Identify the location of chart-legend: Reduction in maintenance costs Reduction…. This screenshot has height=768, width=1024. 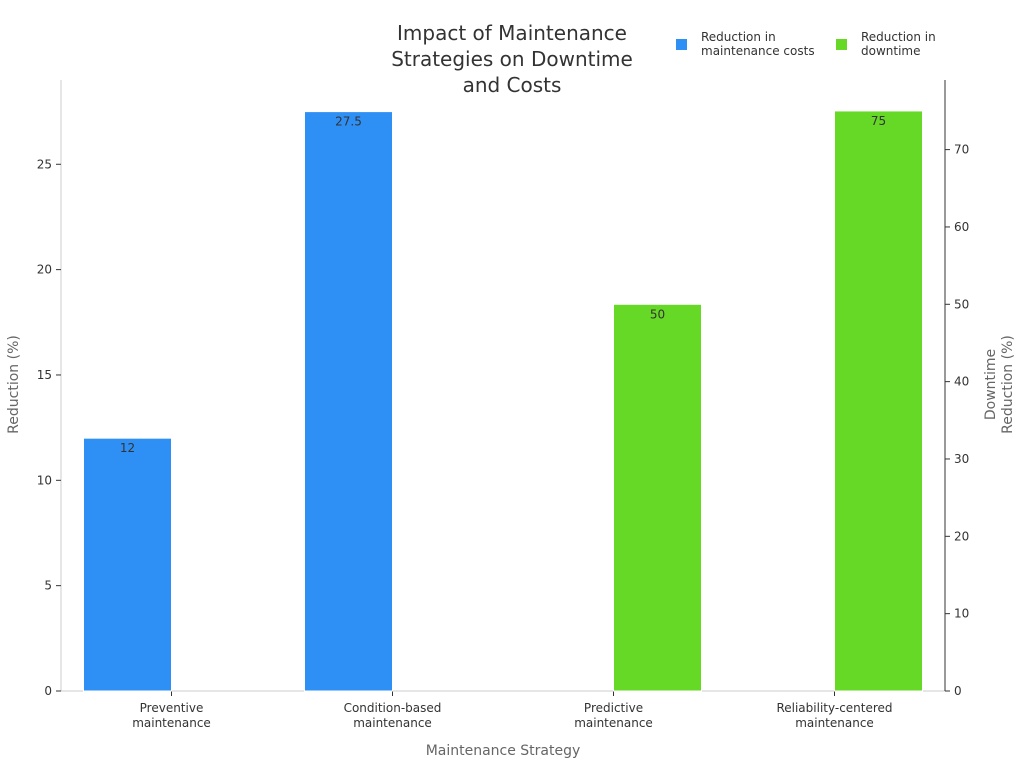
(836, 44).